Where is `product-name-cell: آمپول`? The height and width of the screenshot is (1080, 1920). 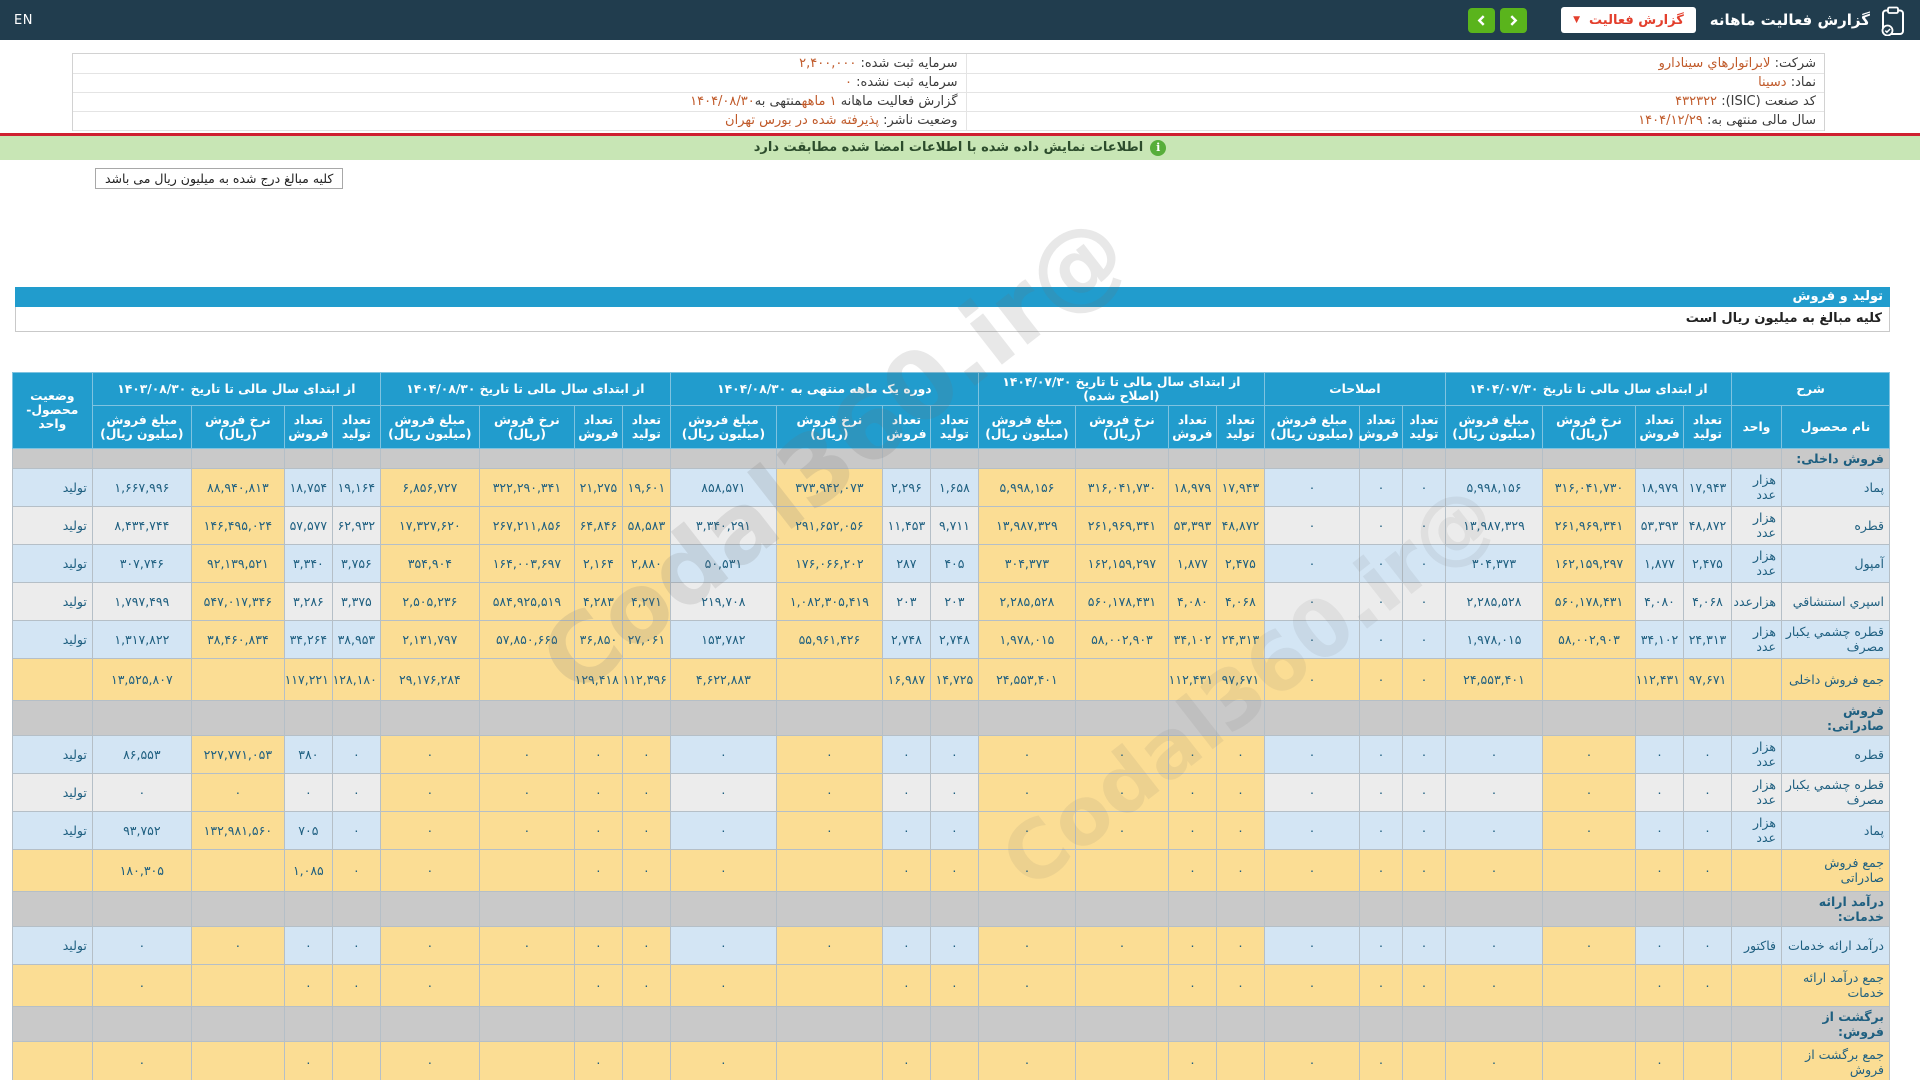
product-name-cell: آمپول is located at coordinates (1835, 563).